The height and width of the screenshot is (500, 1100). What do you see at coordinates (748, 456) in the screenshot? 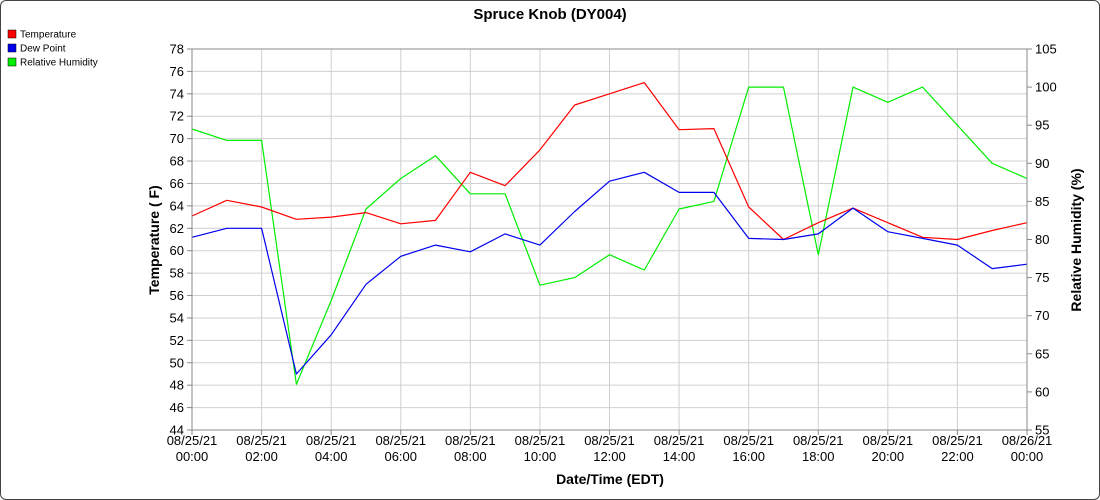
I see `x-tick-label-time: 16:00` at bounding box center [748, 456].